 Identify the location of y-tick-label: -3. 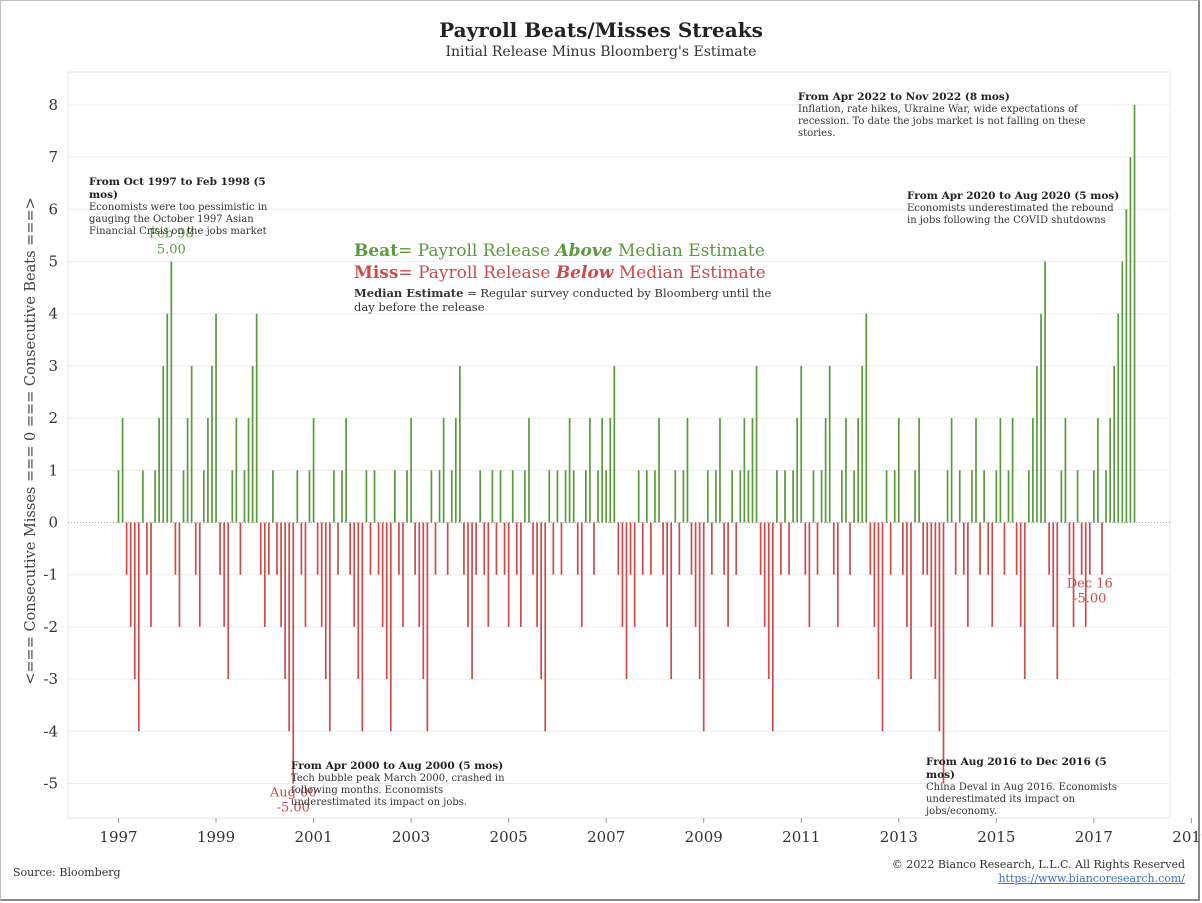
(50, 679).